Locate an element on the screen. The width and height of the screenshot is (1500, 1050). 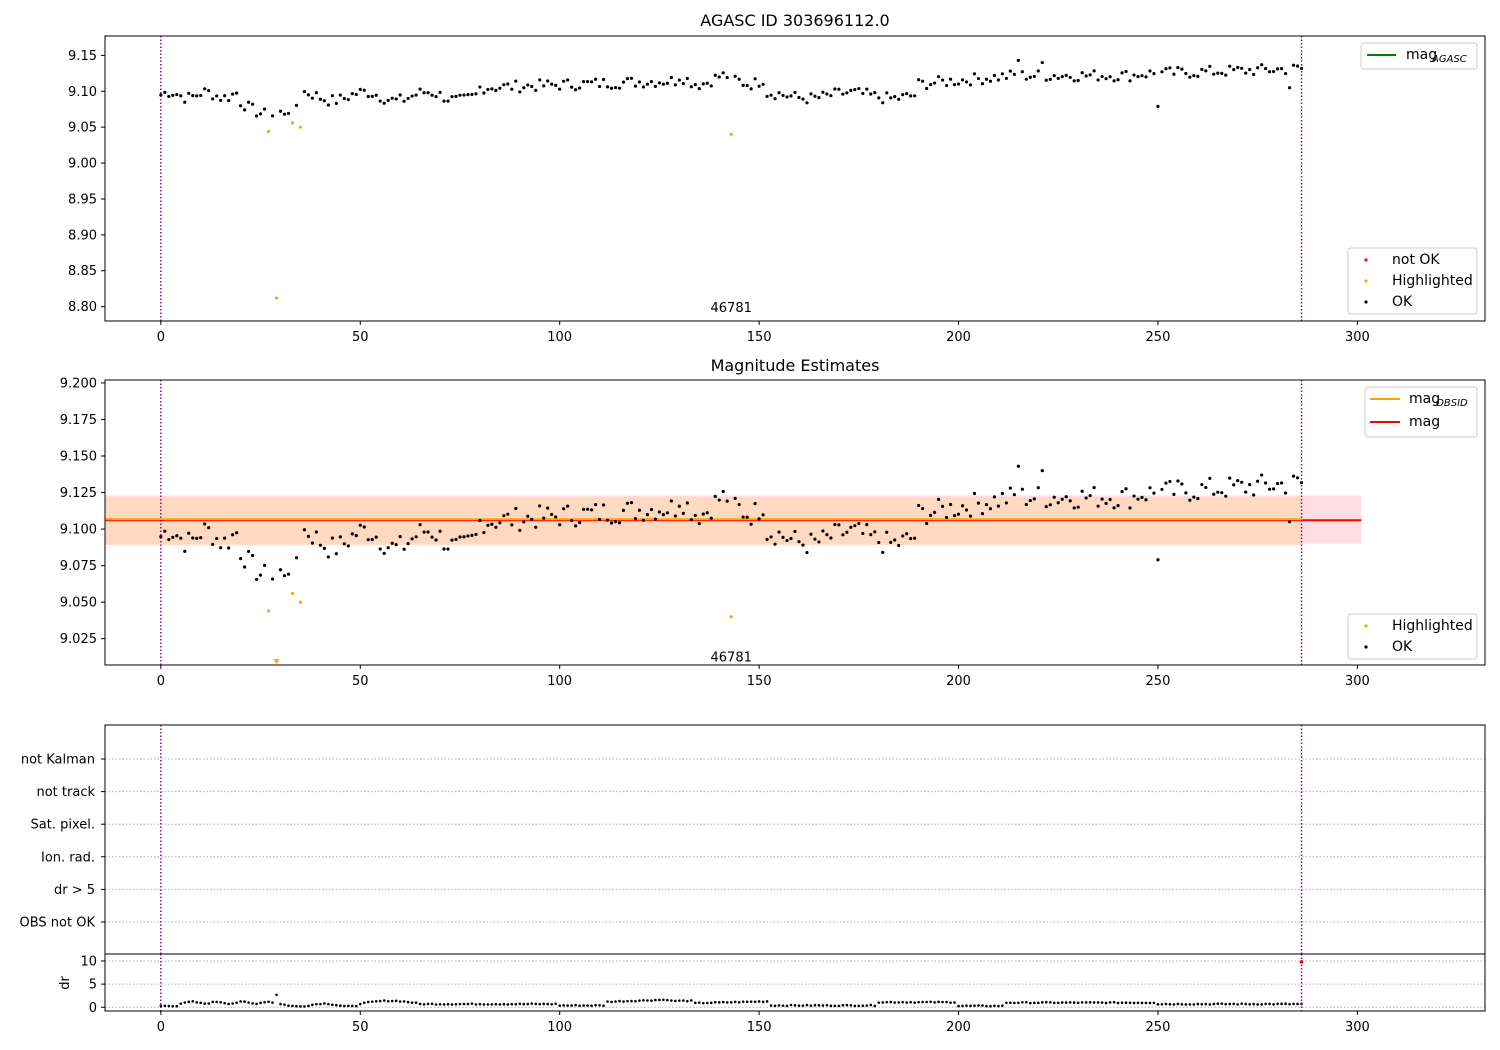
x-tick-label: 50 is located at coordinates (360, 337).